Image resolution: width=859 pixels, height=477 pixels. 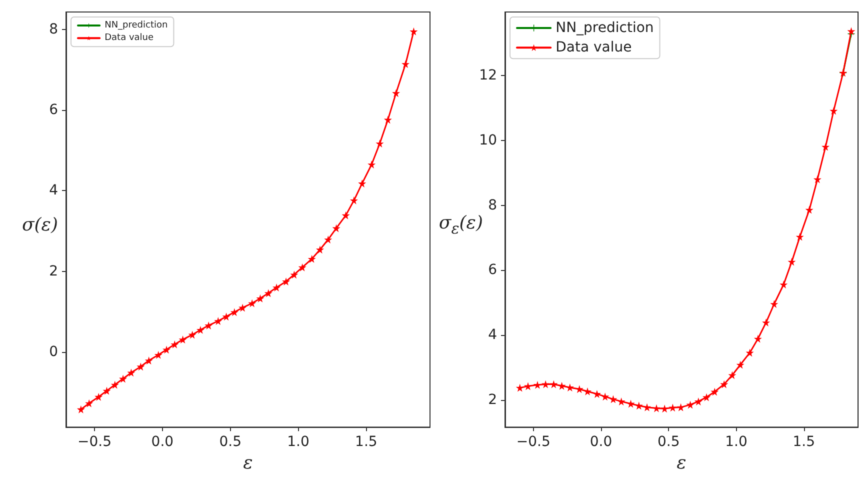 What do you see at coordinates (53, 352) in the screenshot?
I see `y-tick-label: 0` at bounding box center [53, 352].